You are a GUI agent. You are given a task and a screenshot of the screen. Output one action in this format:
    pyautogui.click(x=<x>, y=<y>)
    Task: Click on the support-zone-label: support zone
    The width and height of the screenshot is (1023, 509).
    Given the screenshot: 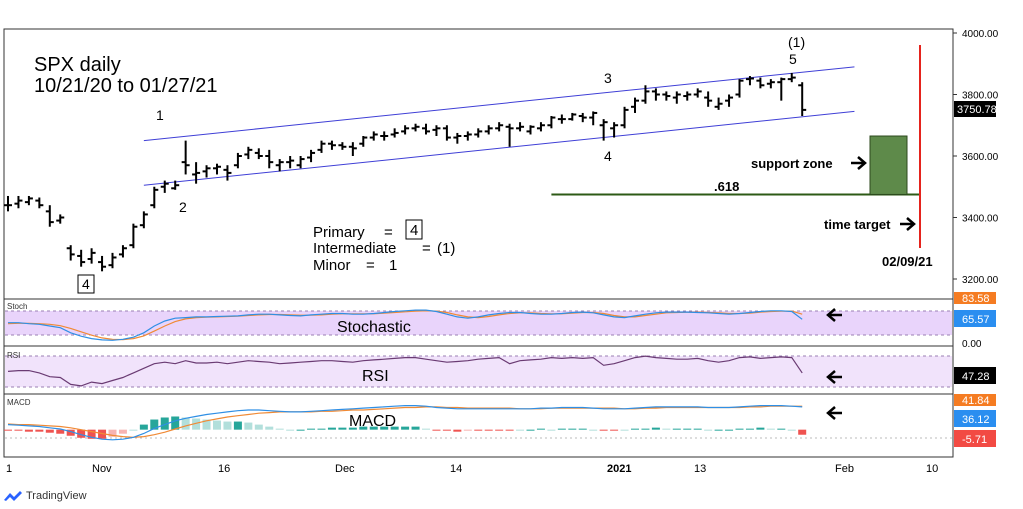 What is the action you would take?
    pyautogui.click(x=792, y=163)
    